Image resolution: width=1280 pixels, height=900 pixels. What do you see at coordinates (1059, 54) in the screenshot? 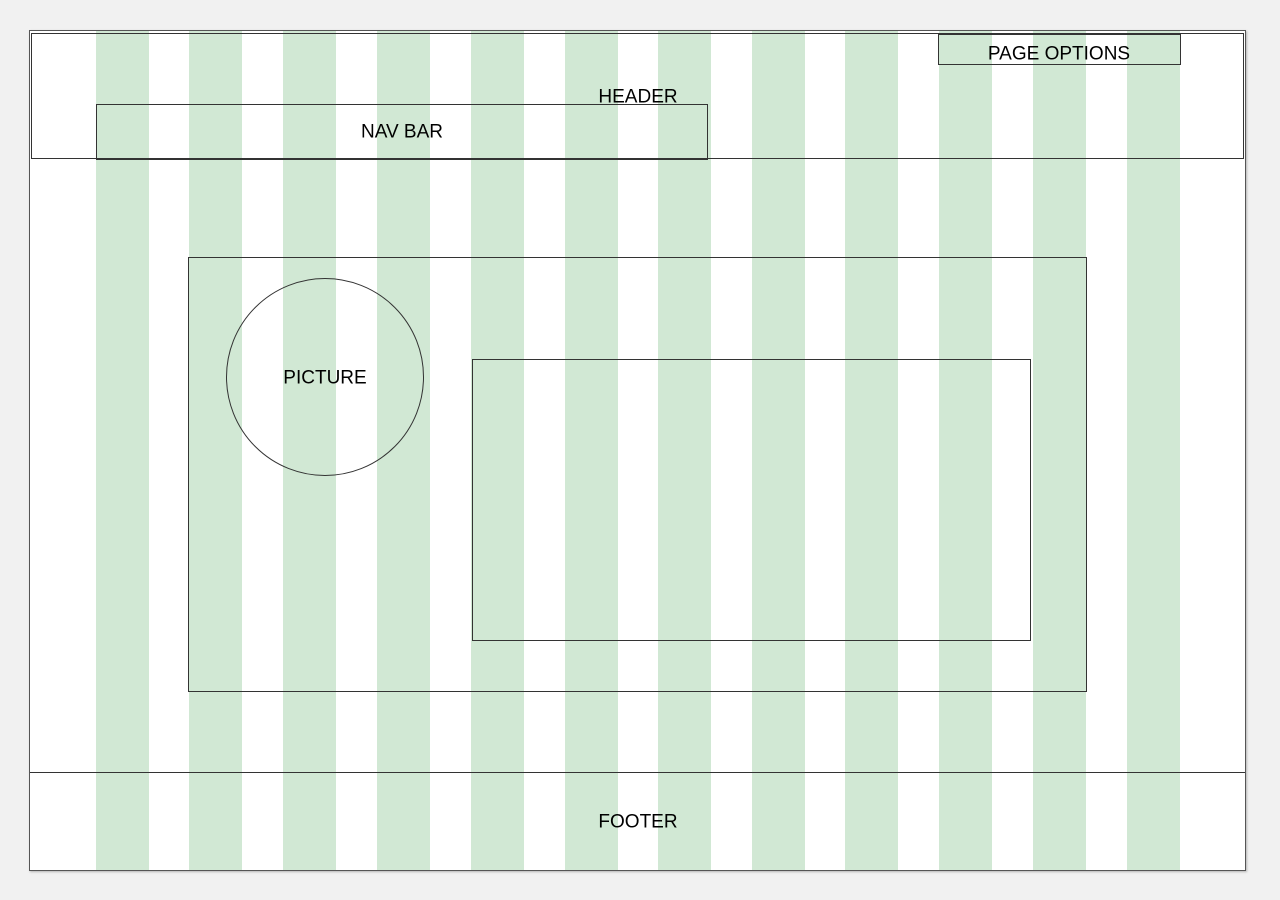
I see `page-options-label: PAGE OPTIONS` at bounding box center [1059, 54].